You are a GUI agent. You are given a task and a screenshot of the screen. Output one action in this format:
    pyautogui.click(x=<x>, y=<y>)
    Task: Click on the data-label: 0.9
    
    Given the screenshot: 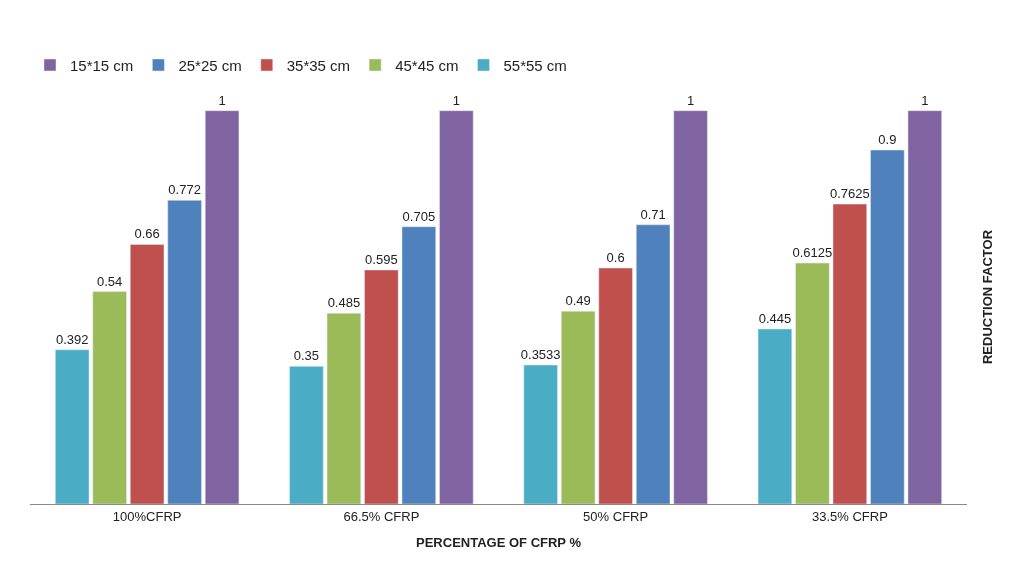 What is the action you would take?
    pyautogui.click(x=887, y=140)
    